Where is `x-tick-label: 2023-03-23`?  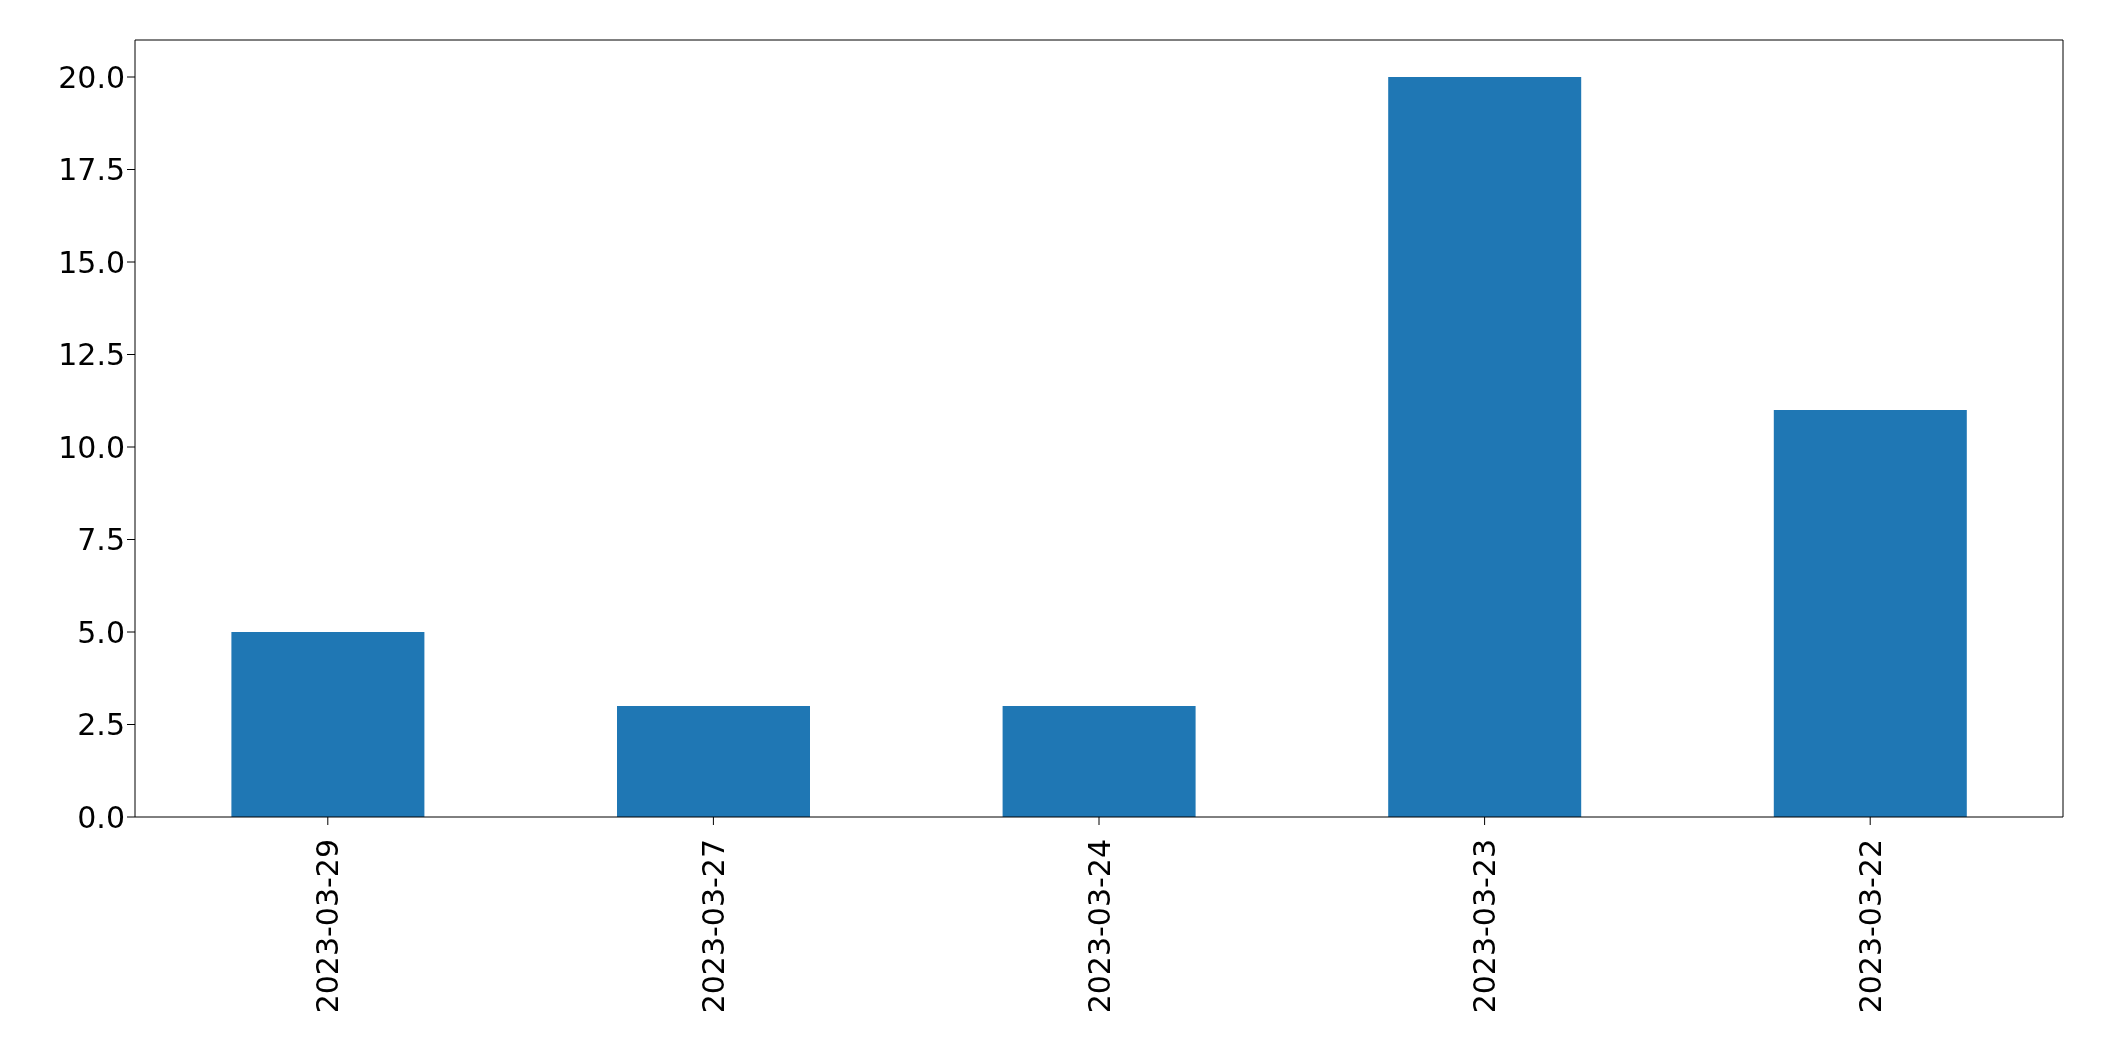
x-tick-label: 2023-03-23 is located at coordinates (1485, 926).